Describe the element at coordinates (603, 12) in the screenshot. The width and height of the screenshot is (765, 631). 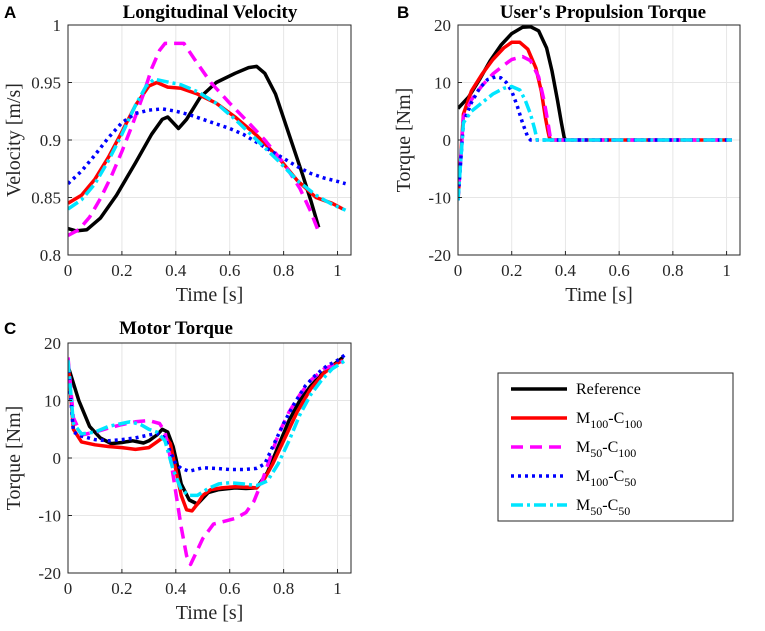
I see `chart-title: User's Propulsion Torque` at that location.